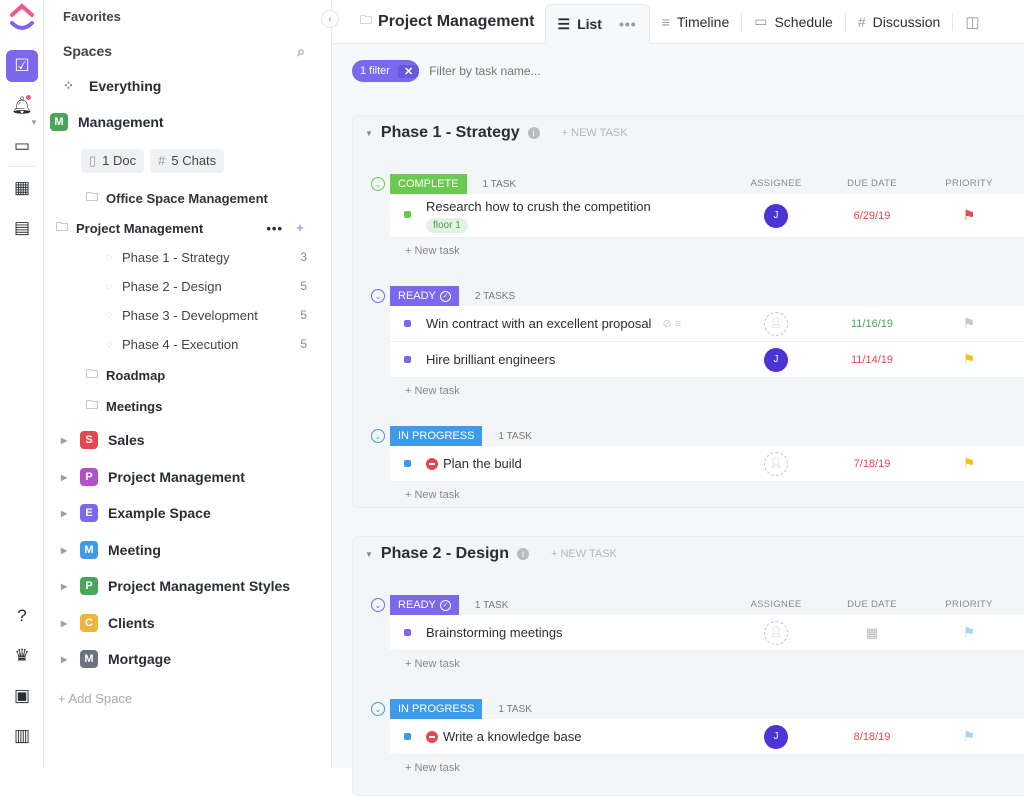 This screenshot has height=796, width=1024. Describe the element at coordinates (627, 24) in the screenshot. I see `tab-options-icon: •••` at that location.